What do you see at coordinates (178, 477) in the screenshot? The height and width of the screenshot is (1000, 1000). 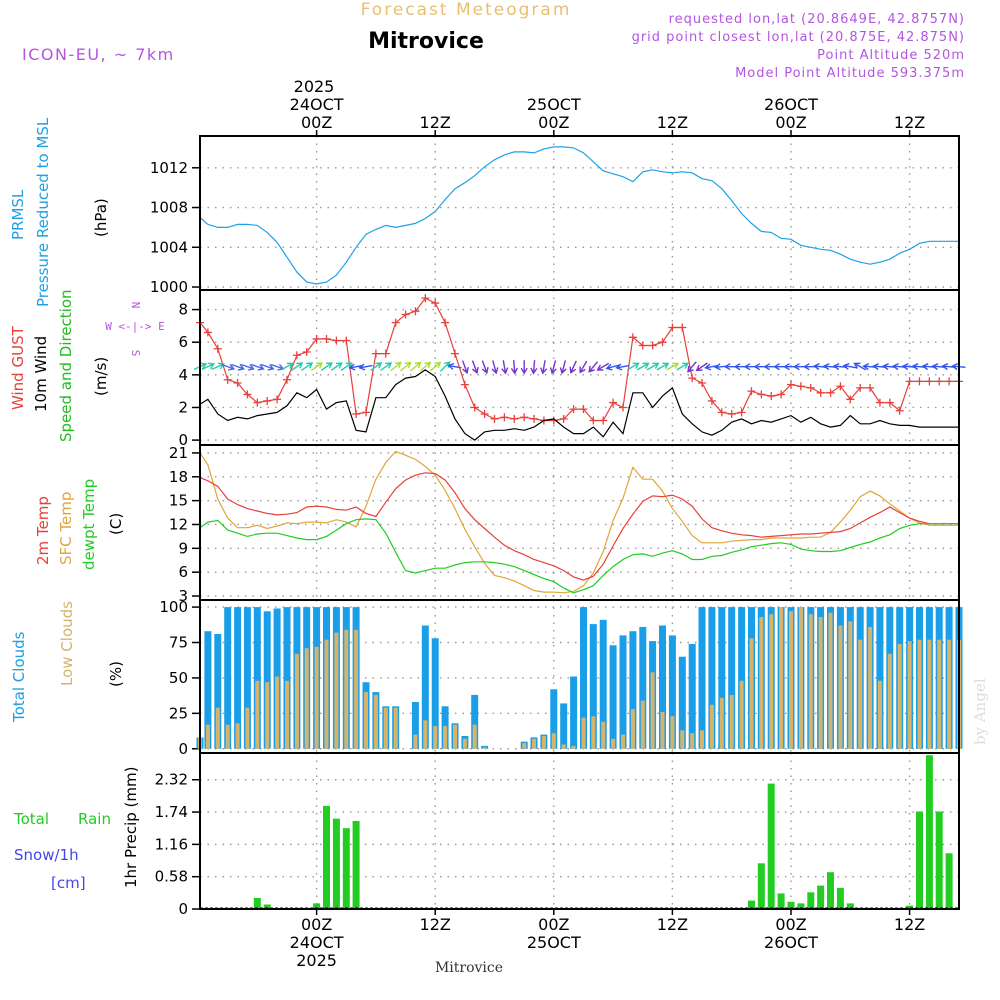 I see `y-tick-label: 18` at bounding box center [178, 477].